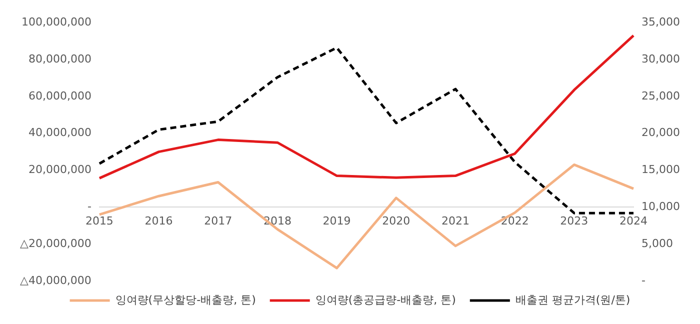 Image resolution: width=700 pixels, height=324 pixels. Describe the element at coordinates (658, 243) in the screenshot. I see `y2-tick-label: 5,000` at that location.